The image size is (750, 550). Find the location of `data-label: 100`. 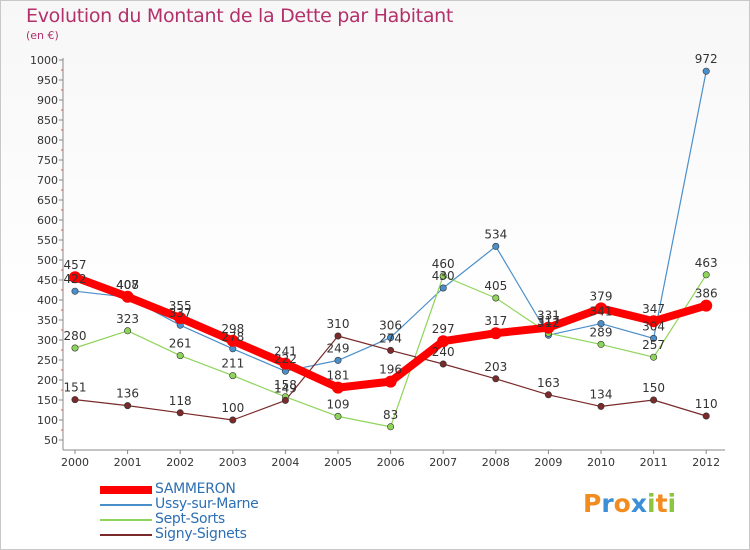

data-label: 100 is located at coordinates (232, 408).